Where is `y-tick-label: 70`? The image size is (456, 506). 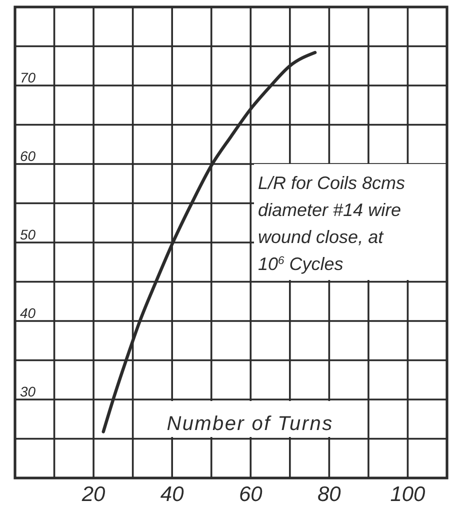
y-tick-label: 70 is located at coordinates (28, 78).